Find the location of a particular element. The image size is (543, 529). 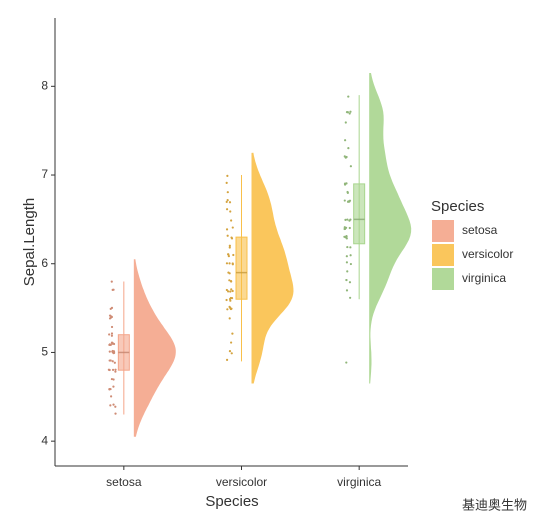

watermark: 基迪奥生物 is located at coordinates (494, 504).